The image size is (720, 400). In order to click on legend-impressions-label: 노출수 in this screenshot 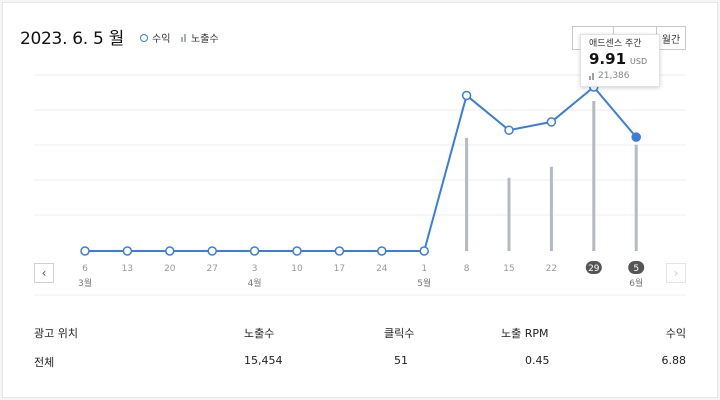, I will do `click(205, 39)`.